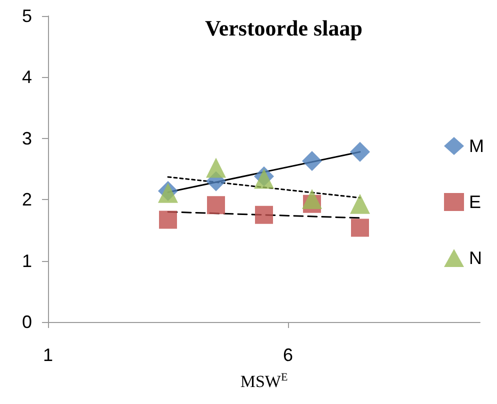  I want to click on y-tick-label: 2, so click(27, 200).